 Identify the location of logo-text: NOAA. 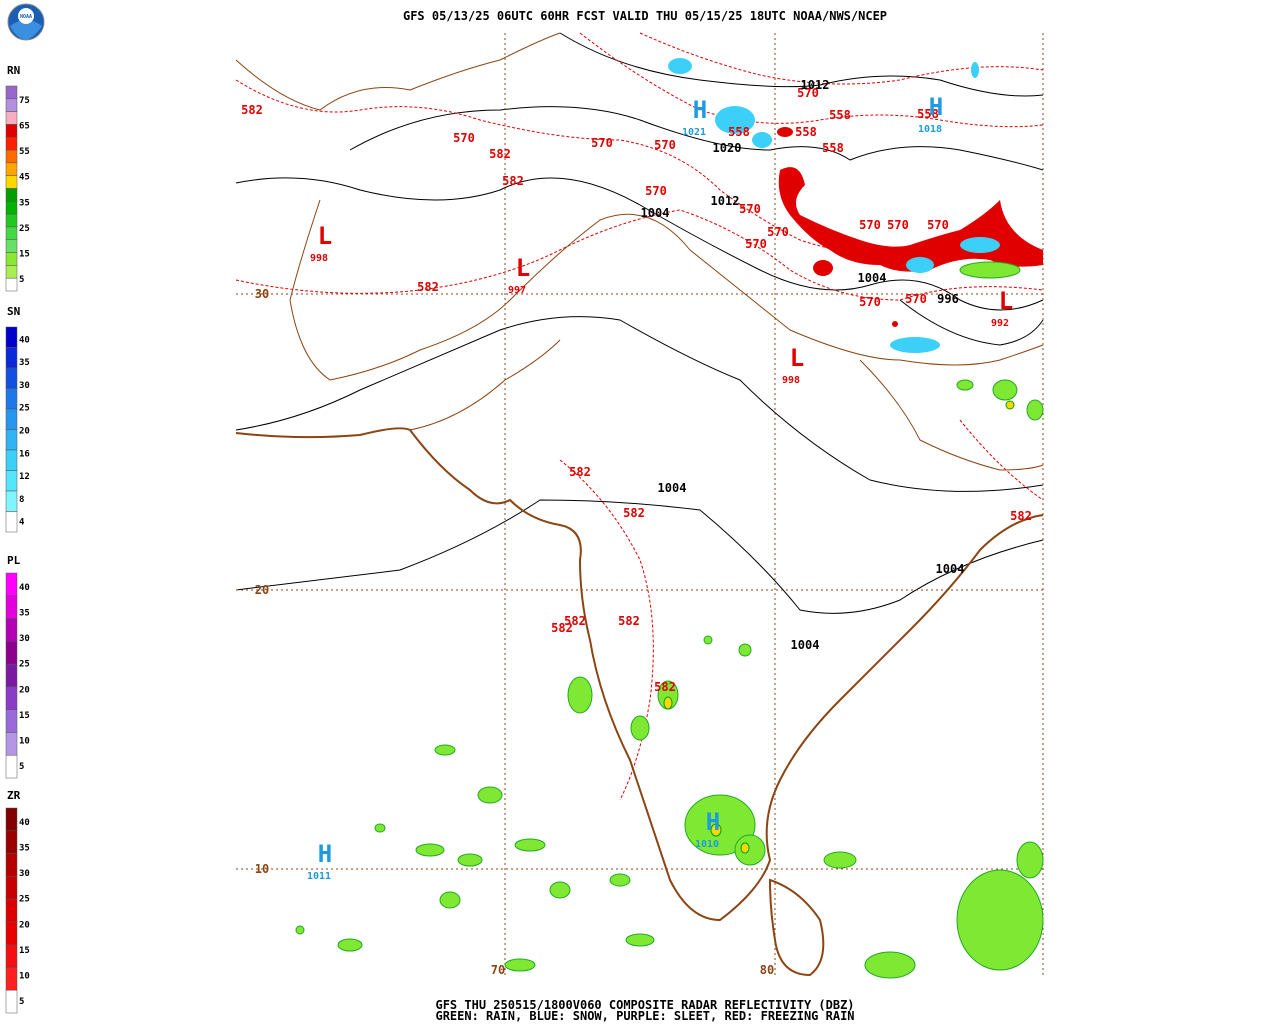
(26, 17).